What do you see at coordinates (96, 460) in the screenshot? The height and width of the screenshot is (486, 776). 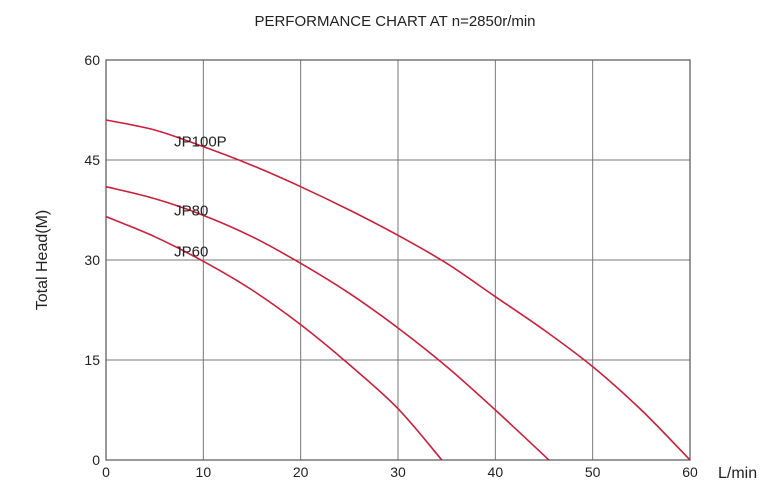 I see `y-tick-label: 0` at bounding box center [96, 460].